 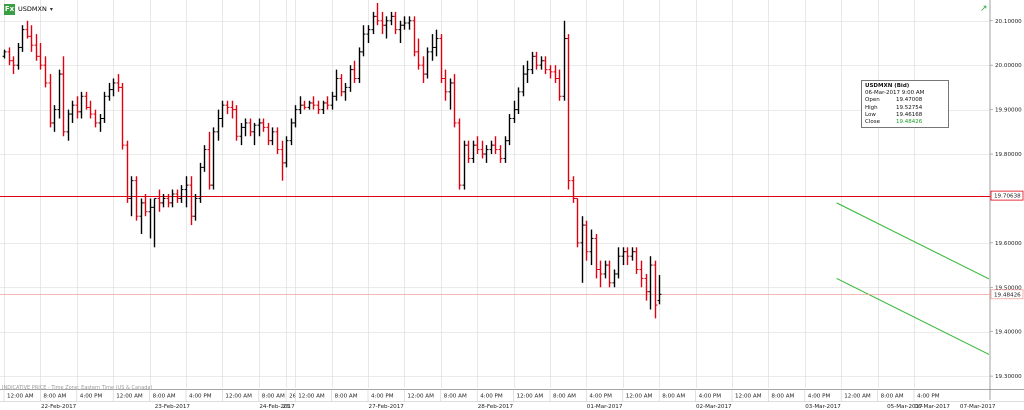 I want to click on price-label-level: 19.70638, so click(x=1007, y=197).